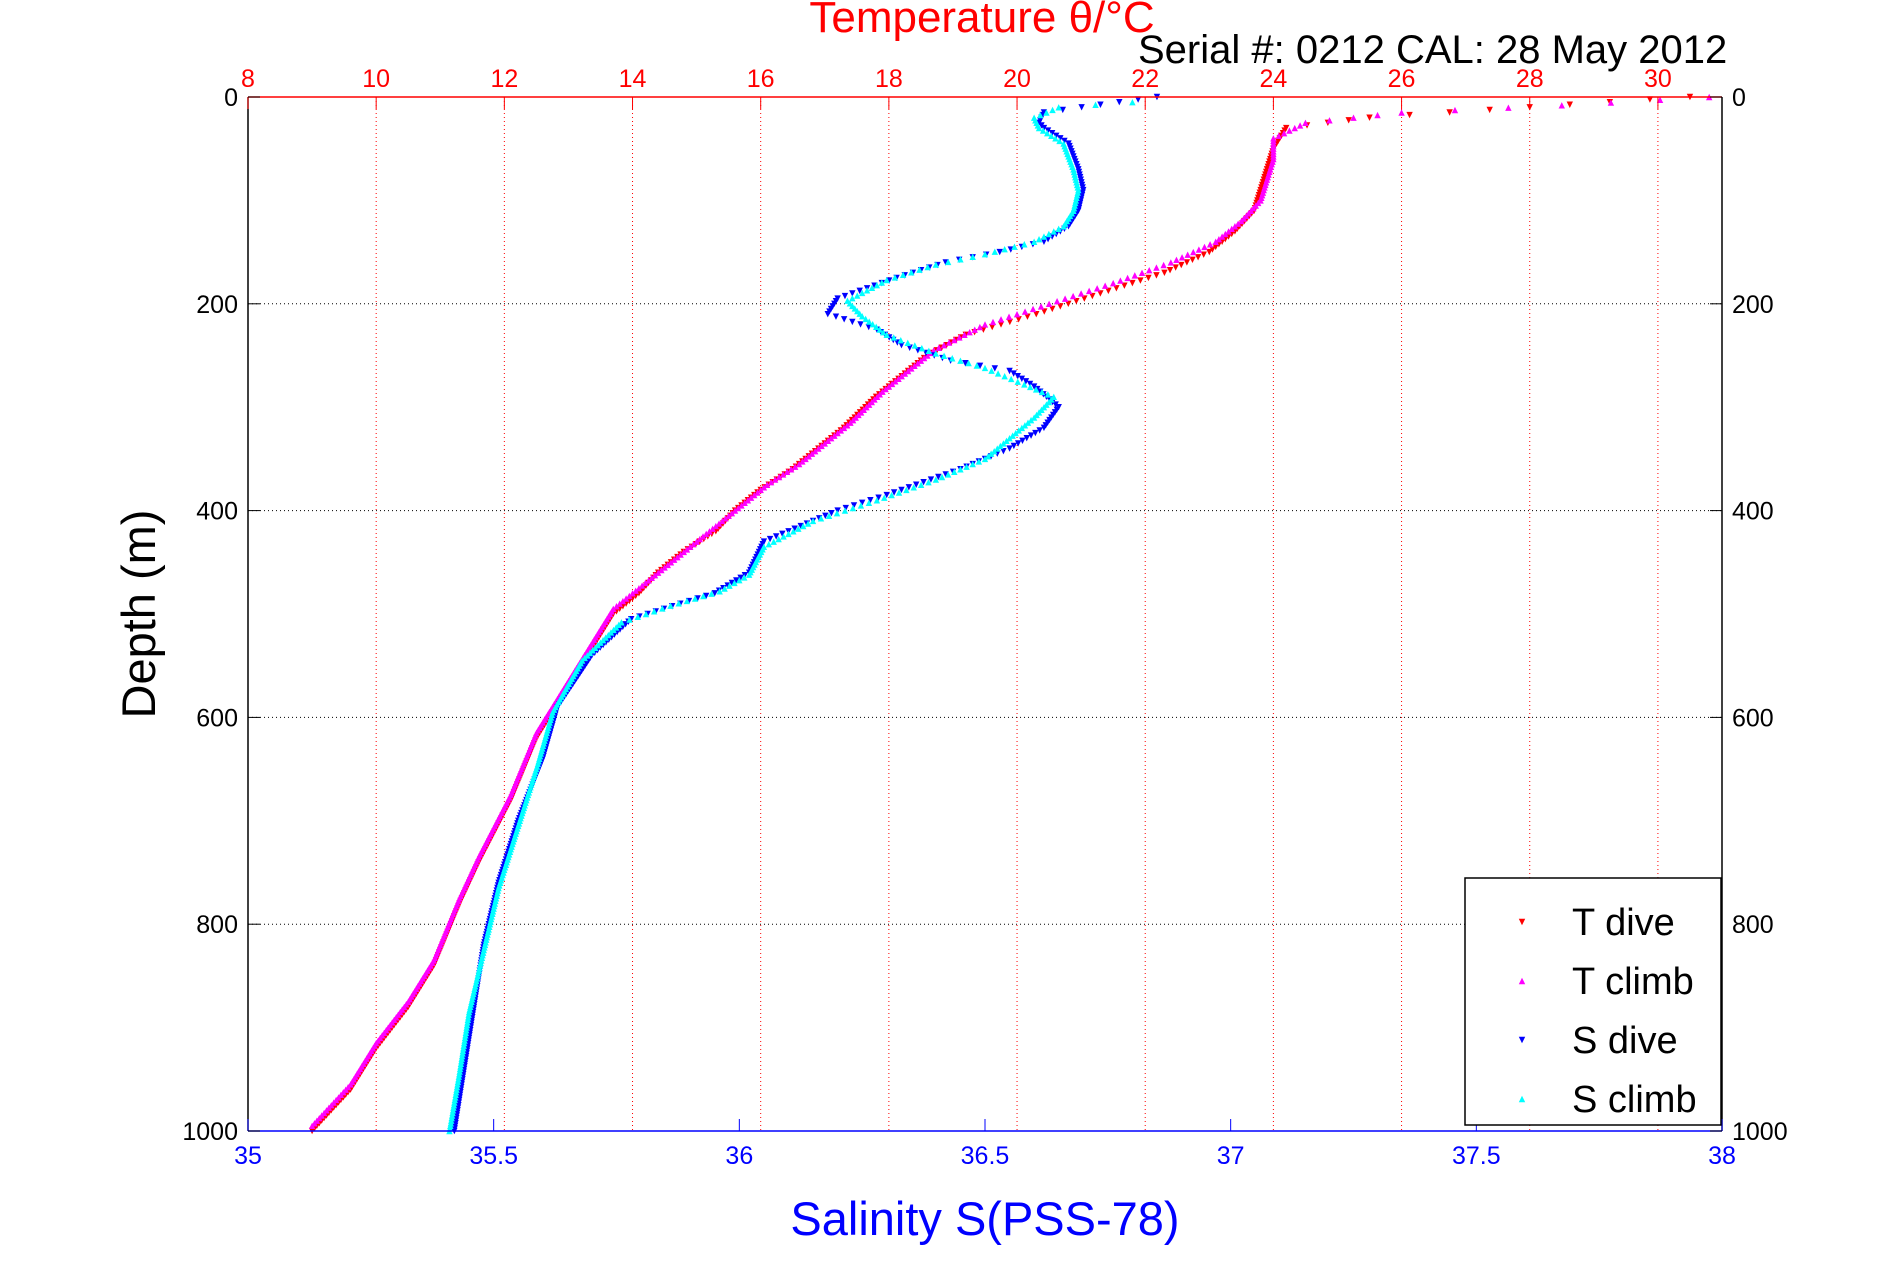 Image resolution: width=1891 pixels, height=1262 pixels. I want to click on legend: T dive T climb S dive S climb, so click(1593, 1001).